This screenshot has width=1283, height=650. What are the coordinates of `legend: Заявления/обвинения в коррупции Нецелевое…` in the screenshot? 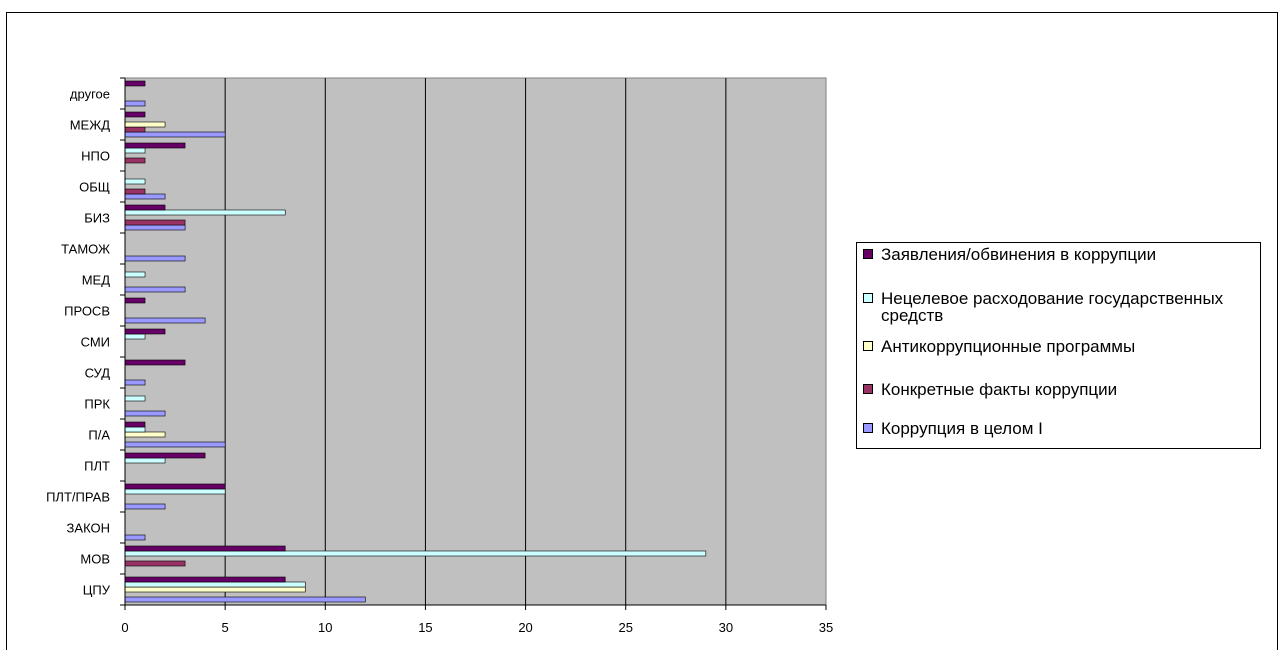 It's located at (1058, 345).